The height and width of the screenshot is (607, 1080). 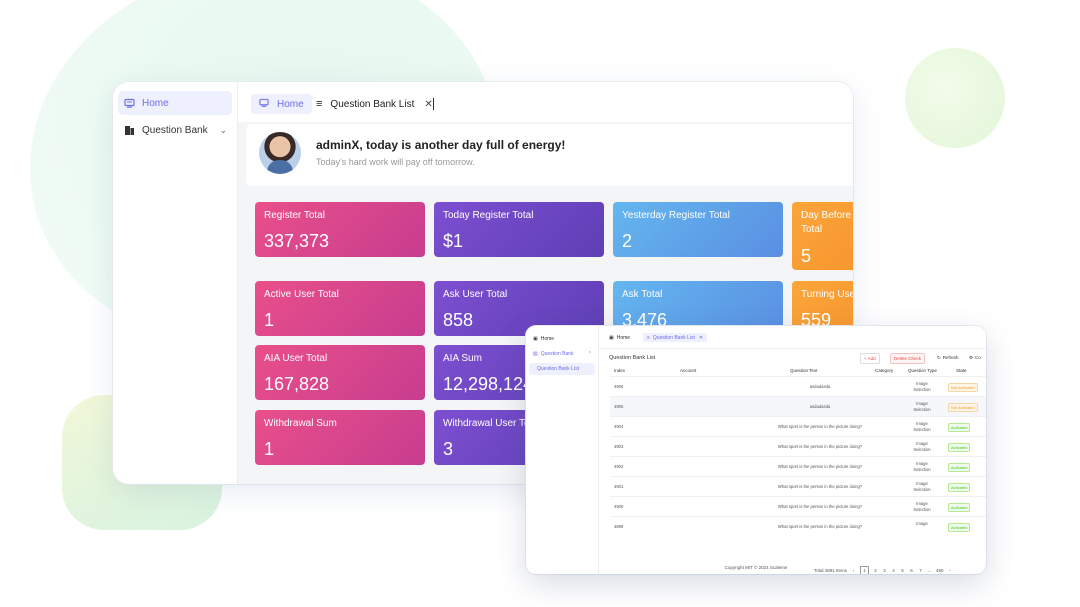 I want to click on cell-question-type: Image, so click(x=922, y=523).